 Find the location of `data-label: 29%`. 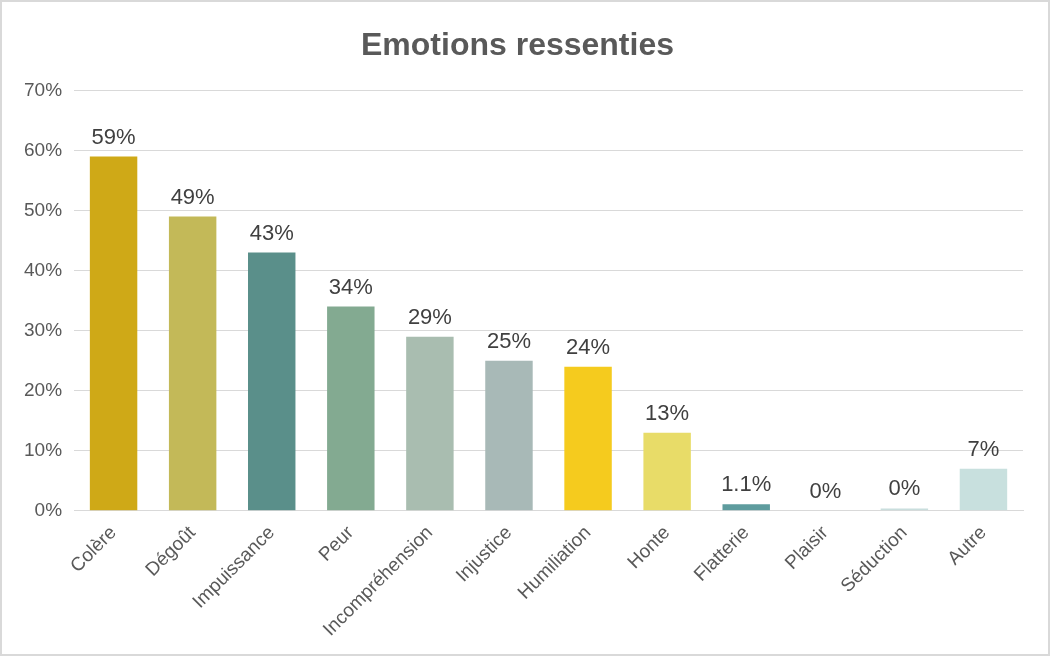

data-label: 29% is located at coordinates (429, 316).